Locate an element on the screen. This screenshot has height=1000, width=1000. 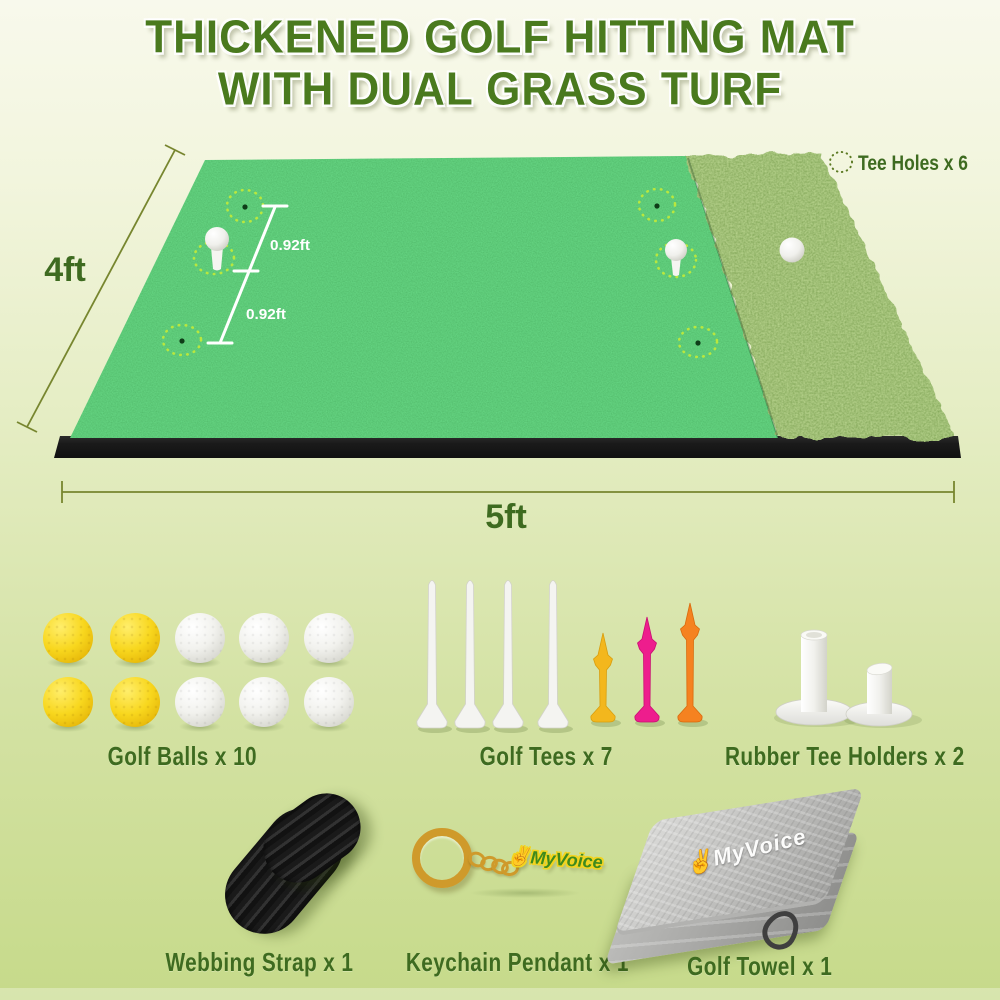
webbing-strap-label: Webbing Strap x 1 is located at coordinates (259, 962).